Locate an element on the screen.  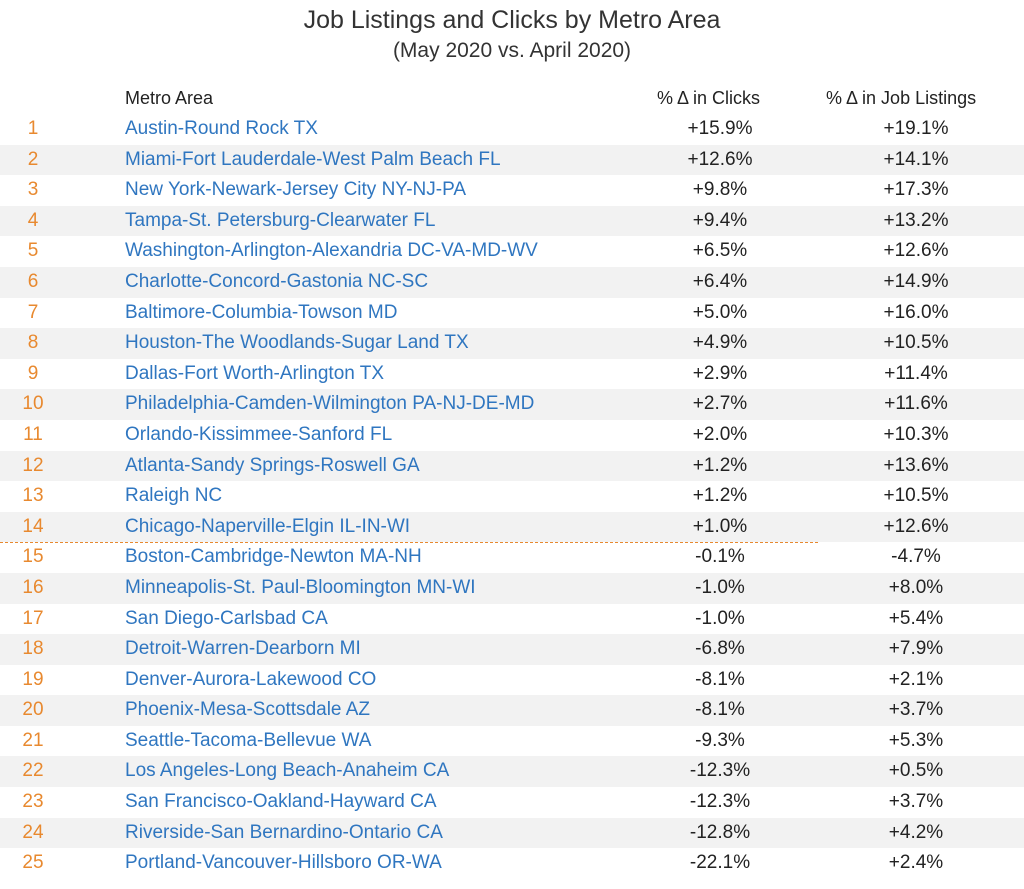
clicks-change-cell: -12.8% is located at coordinates (720, 832).